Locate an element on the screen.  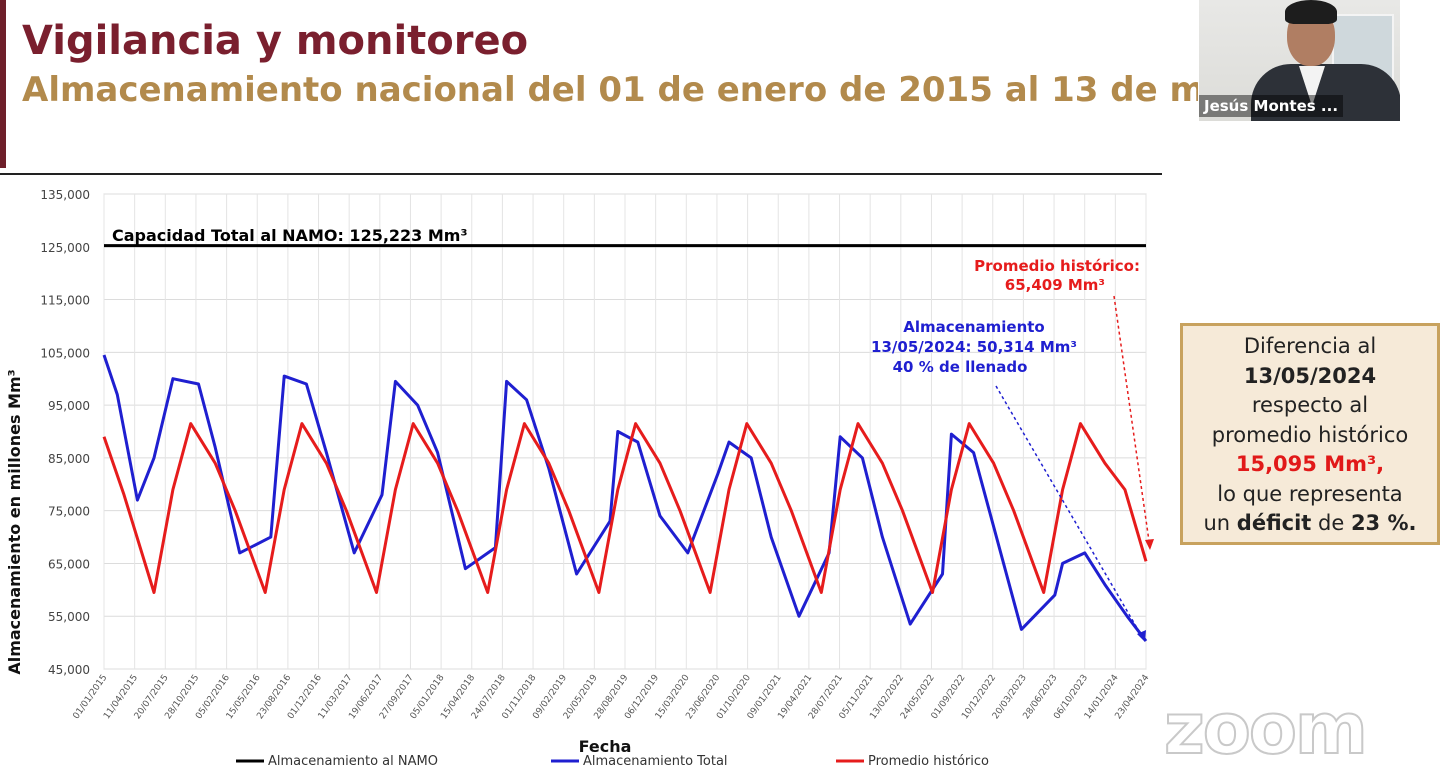
y-tick-label: 95,000 is located at coordinates (69, 406).